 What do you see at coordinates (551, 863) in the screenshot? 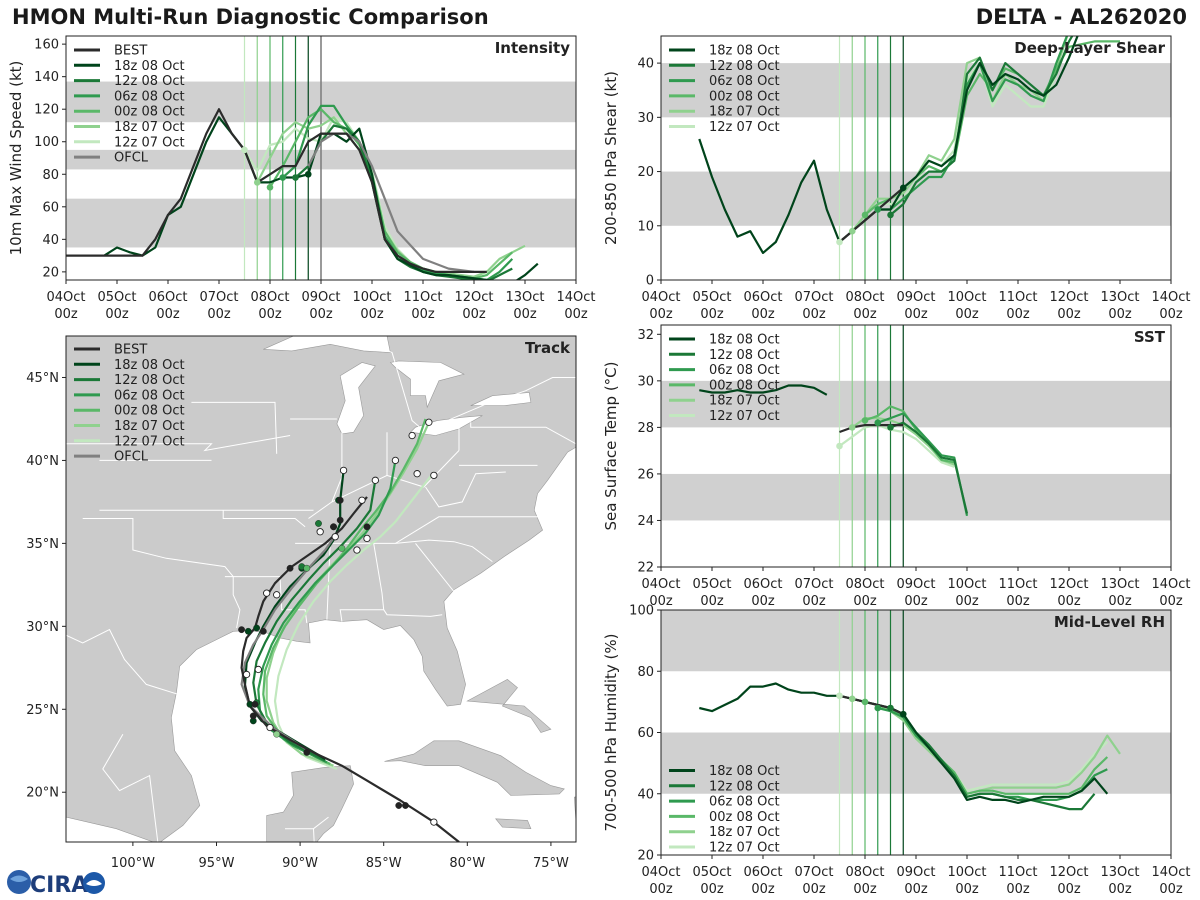
I see `lon-tick-label: 75°W` at bounding box center [551, 863].